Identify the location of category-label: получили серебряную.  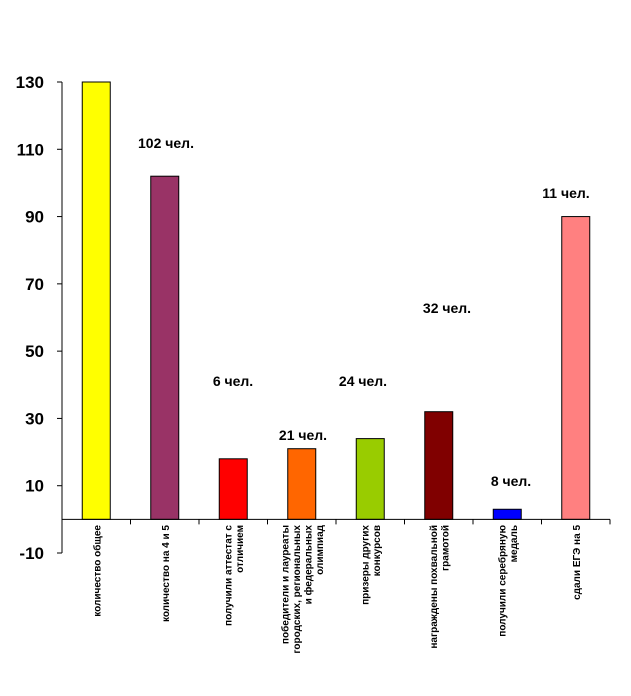
(503, 581).